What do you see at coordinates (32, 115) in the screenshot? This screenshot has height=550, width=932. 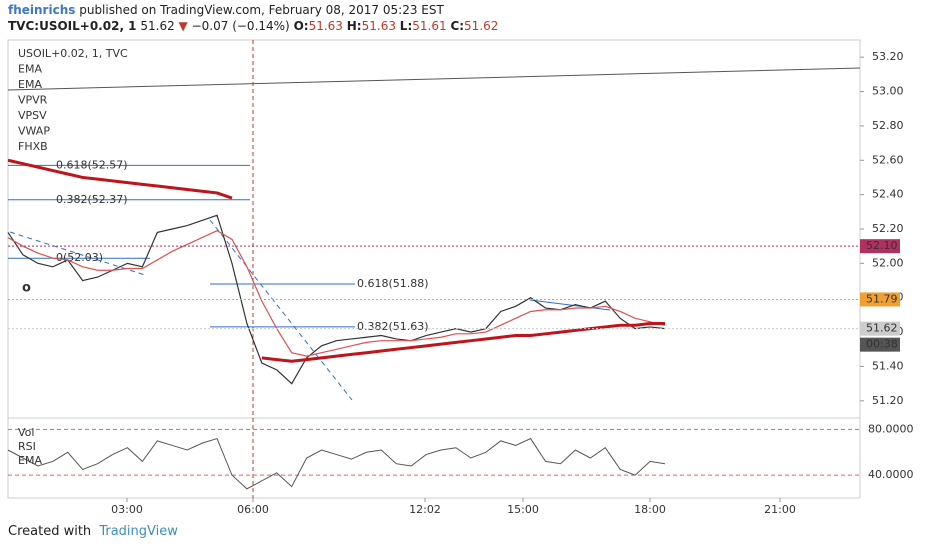 I see `legend-entry: VPSV` at bounding box center [32, 115].